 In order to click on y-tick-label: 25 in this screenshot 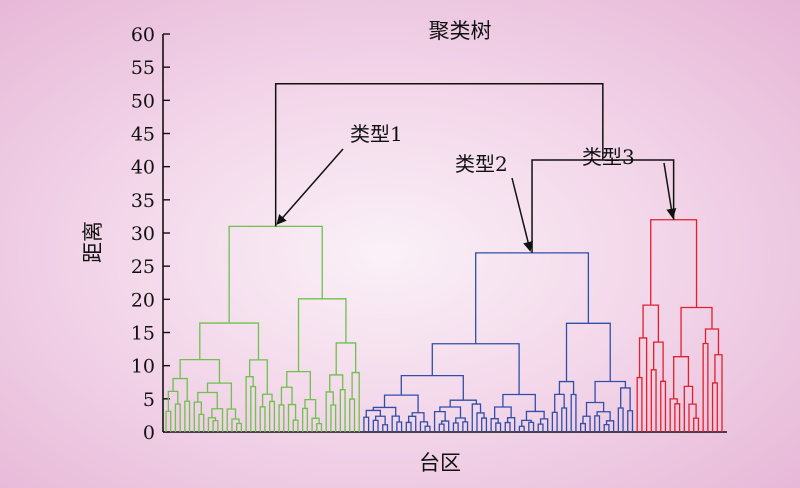, I will do `click(143, 267)`.